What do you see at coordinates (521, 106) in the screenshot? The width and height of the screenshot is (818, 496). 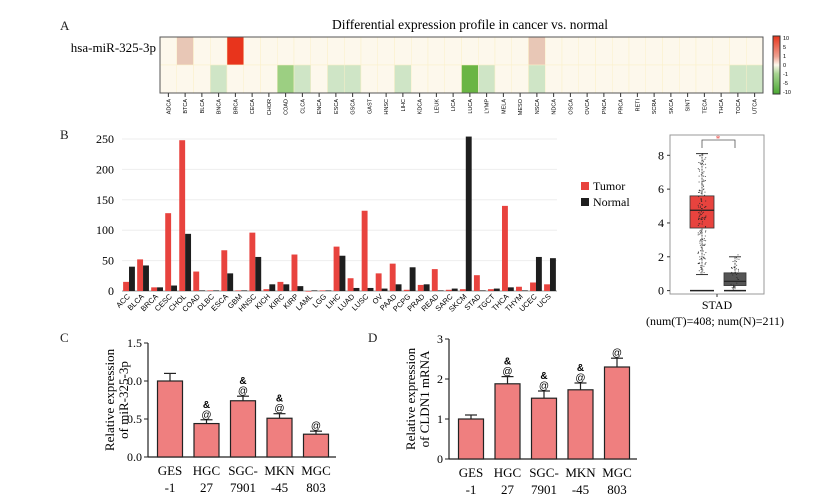 I see `heatmap-col-label: MESO` at bounding box center [521, 106].